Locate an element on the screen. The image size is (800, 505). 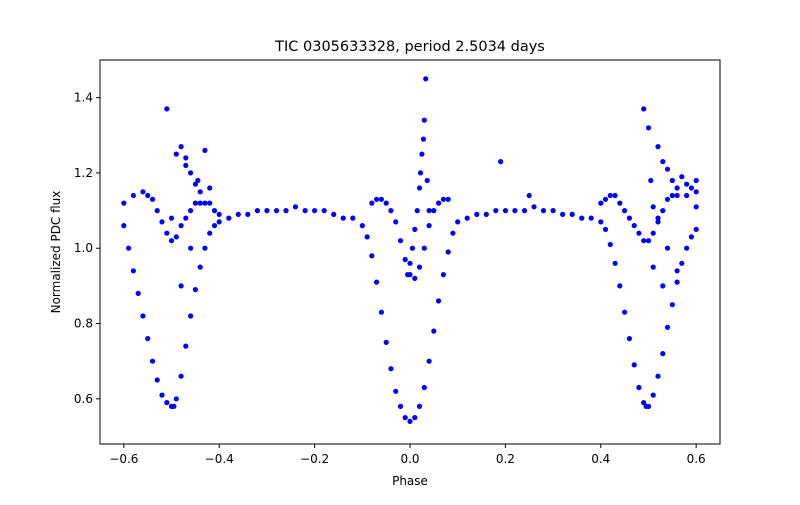
x-tick-label: 0.4 is located at coordinates (600, 459).